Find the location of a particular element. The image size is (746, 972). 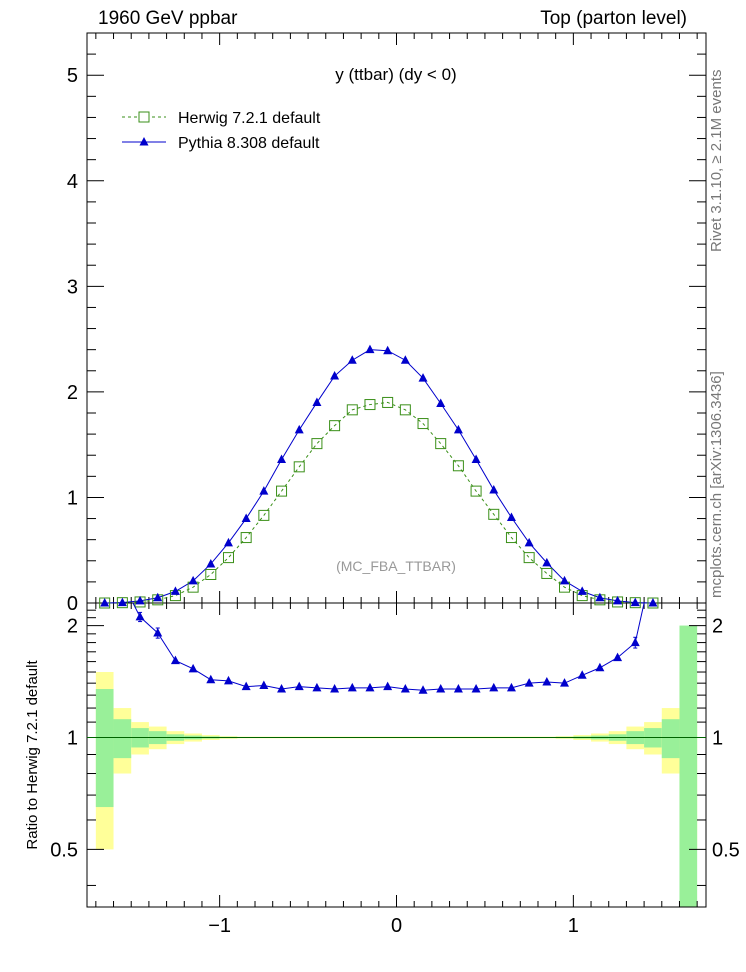

legend-pythia-label: Pythia 8.308 default is located at coordinates (249, 143).